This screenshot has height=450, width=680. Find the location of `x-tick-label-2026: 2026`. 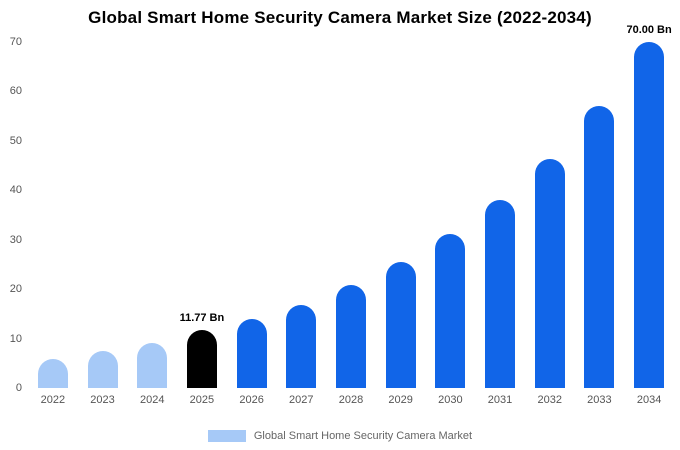

x-tick-label-2026: 2026 is located at coordinates (251, 400).